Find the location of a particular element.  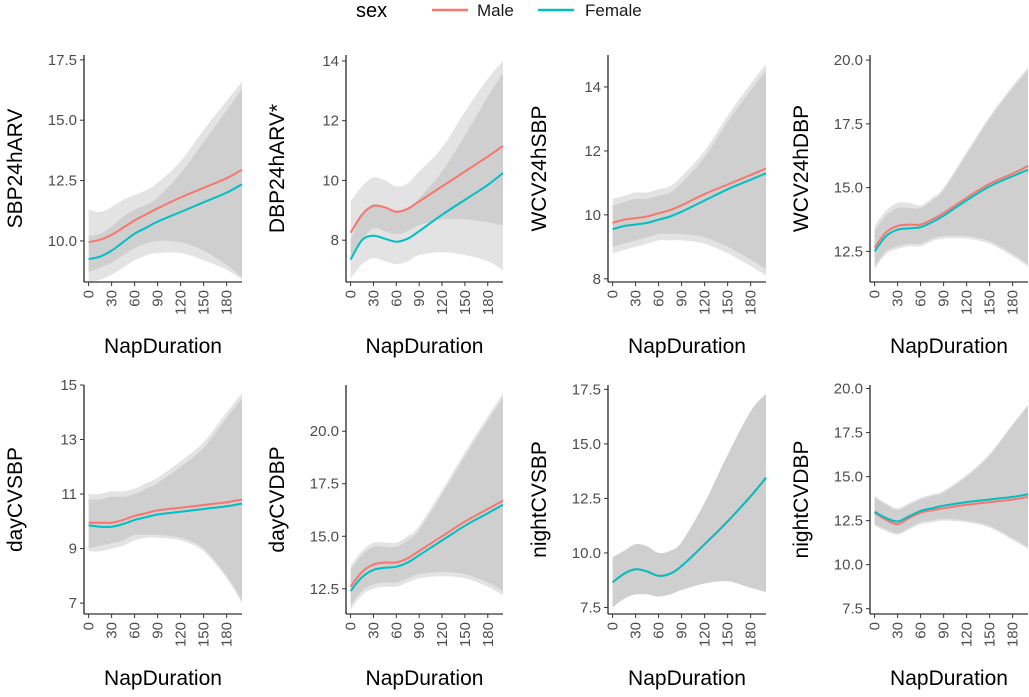

legend-title: sex is located at coordinates (371, 11).